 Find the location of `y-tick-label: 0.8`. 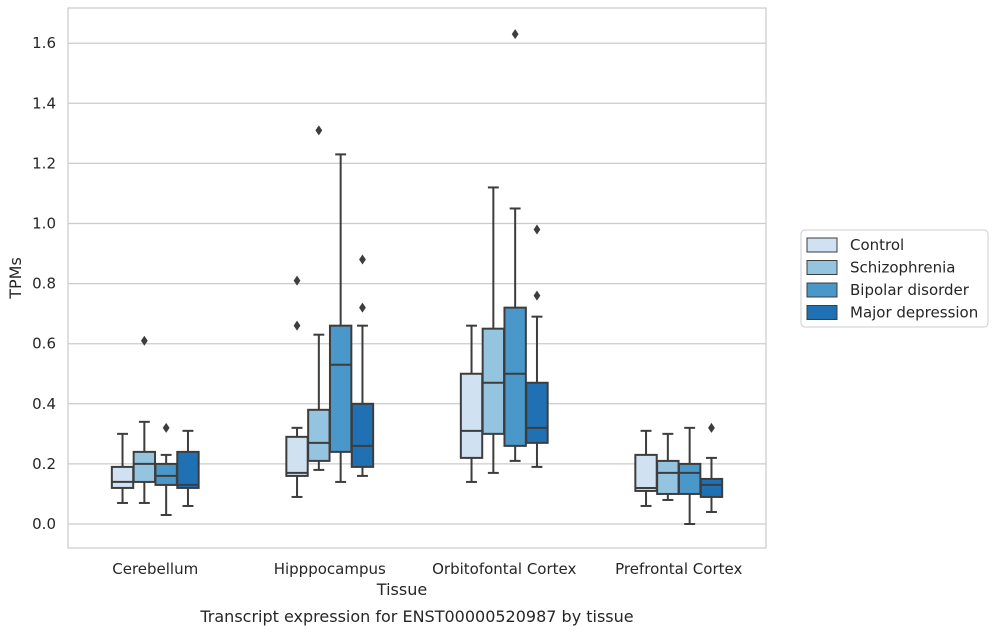

y-tick-label: 0.8 is located at coordinates (44, 284).